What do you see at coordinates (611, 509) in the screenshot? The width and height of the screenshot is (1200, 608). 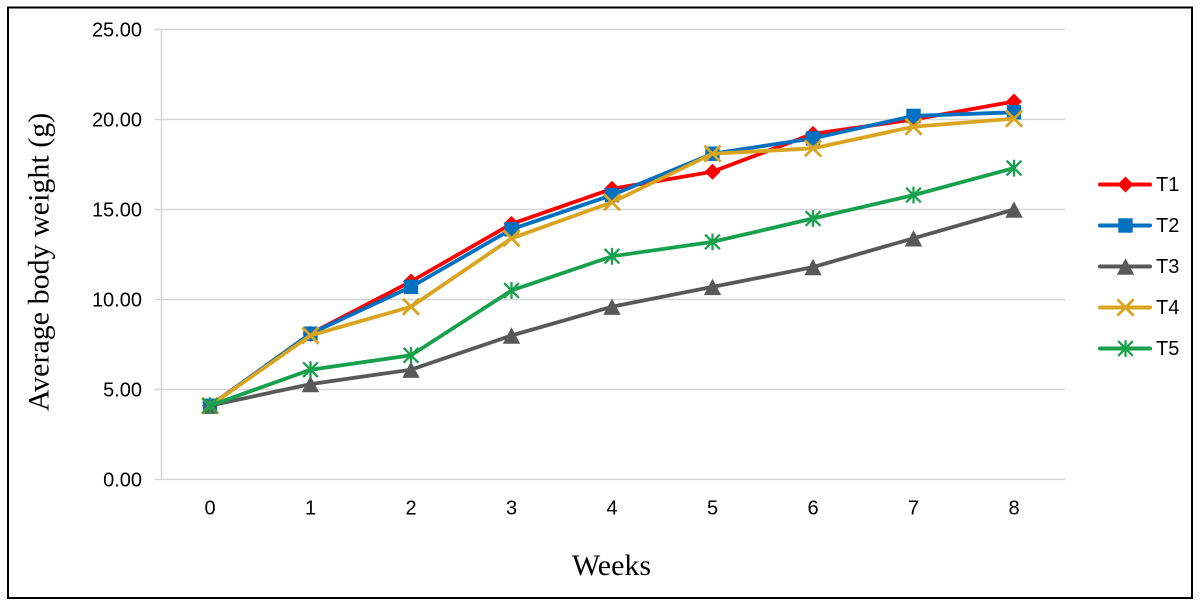 I see `svg-text: 4` at bounding box center [611, 509].